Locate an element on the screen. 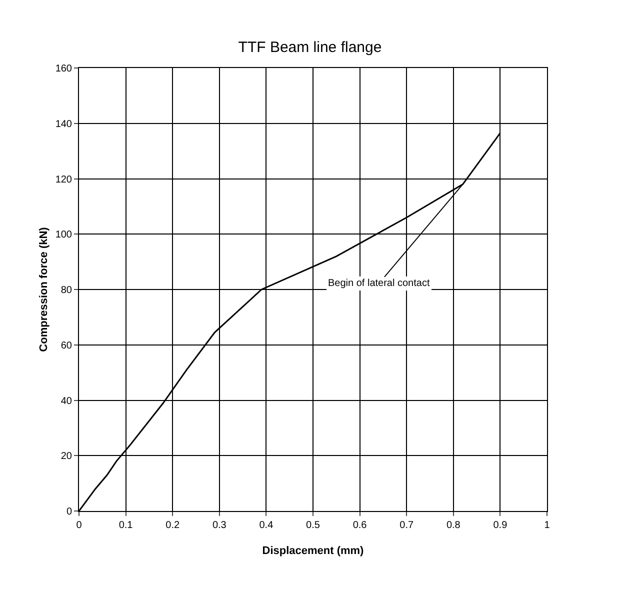  y-tick-label: 20 is located at coordinates (66, 456).